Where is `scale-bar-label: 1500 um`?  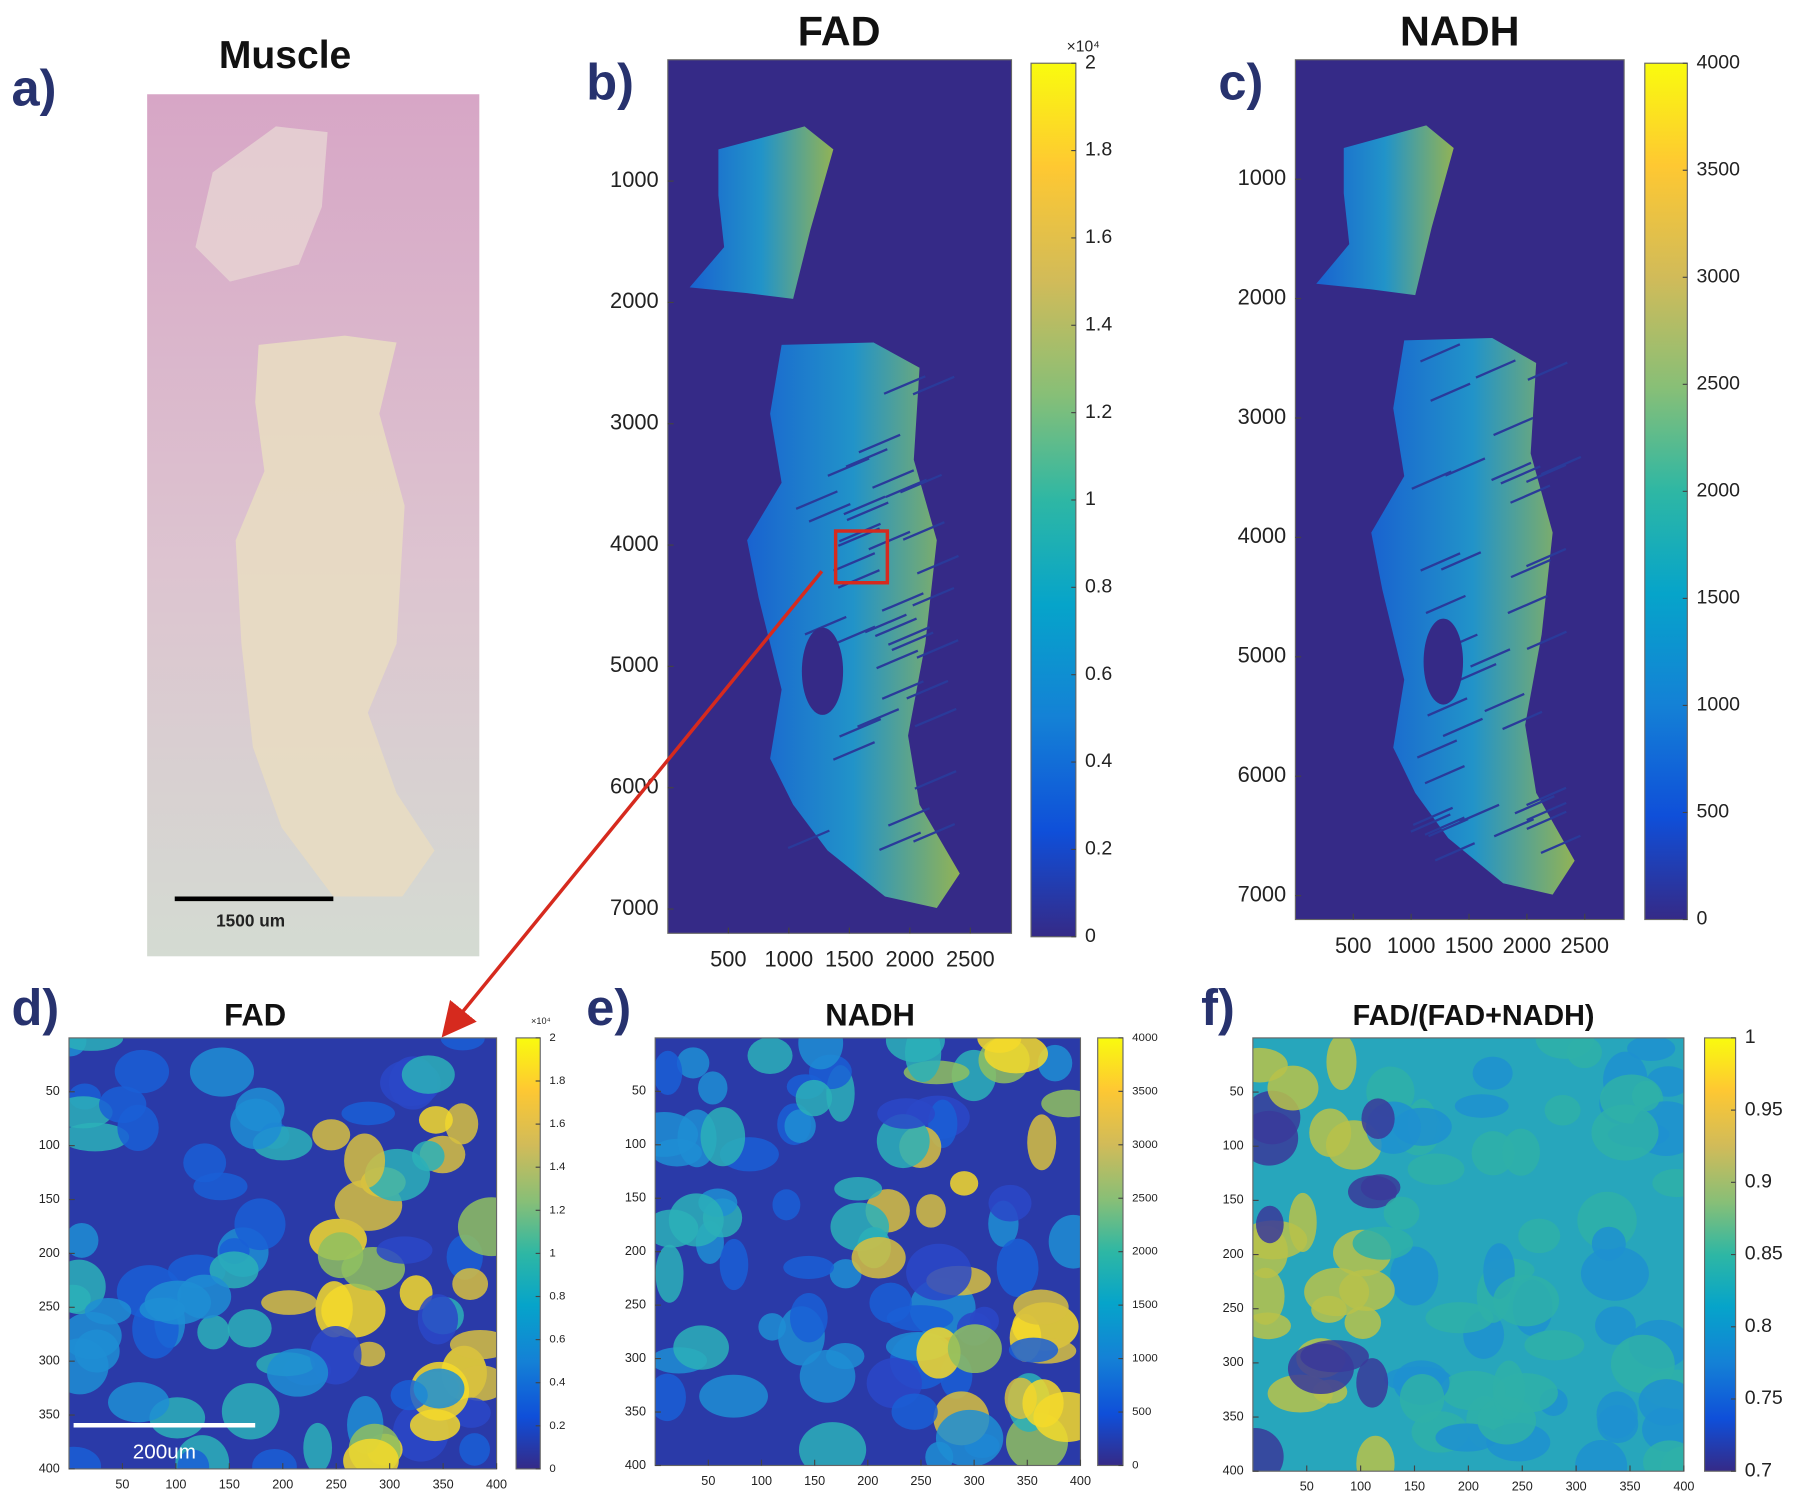 scale-bar-label: 1500 um is located at coordinates (250, 920).